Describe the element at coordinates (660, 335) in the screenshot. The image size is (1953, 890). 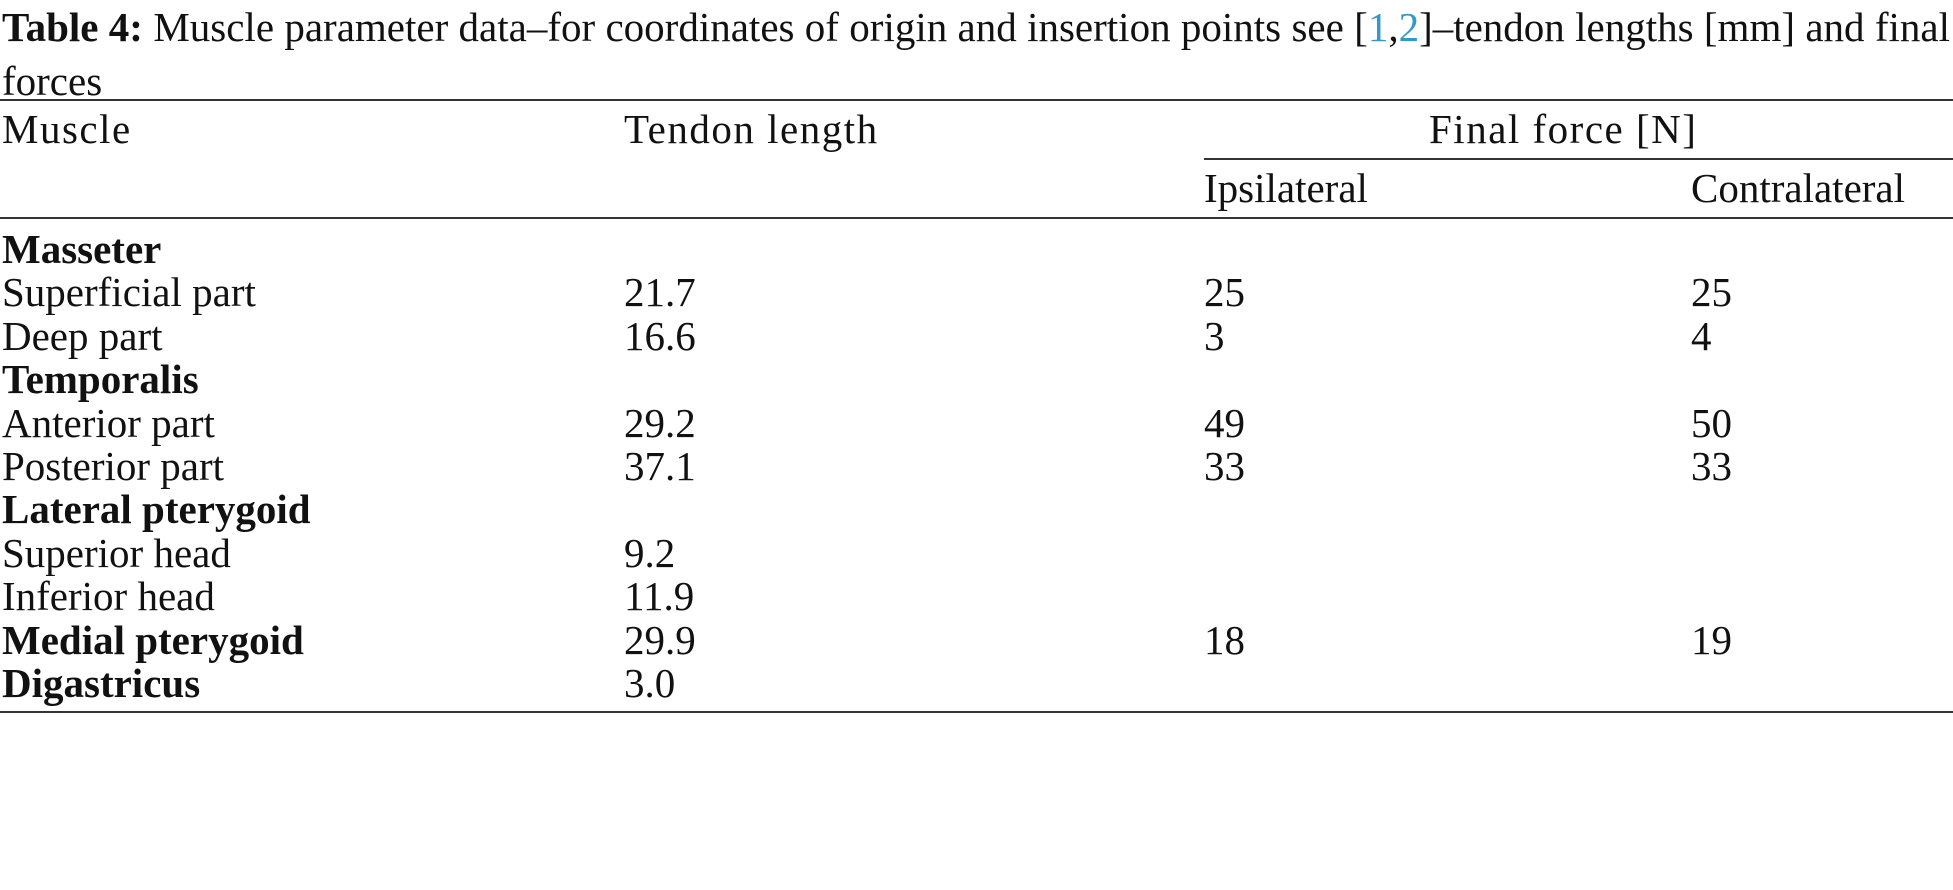
I see `tendon-length-cell: 16.6` at that location.